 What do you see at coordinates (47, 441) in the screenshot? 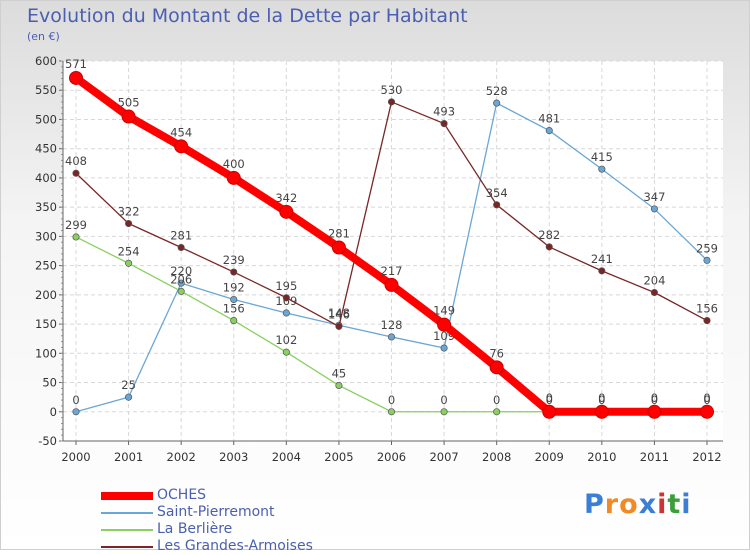
I see `y-tick-label: -50` at bounding box center [47, 441].